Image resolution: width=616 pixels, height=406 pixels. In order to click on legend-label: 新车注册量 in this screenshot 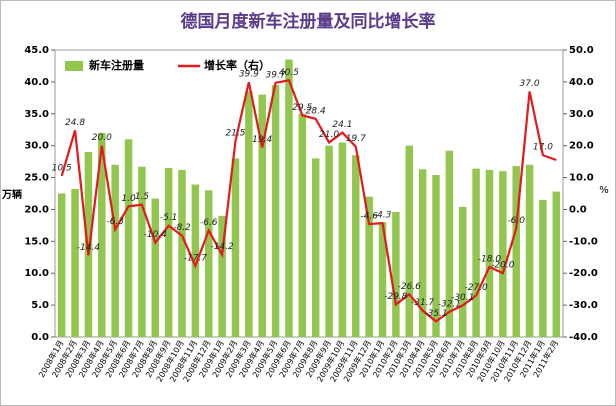, I will do `click(116, 65)`.